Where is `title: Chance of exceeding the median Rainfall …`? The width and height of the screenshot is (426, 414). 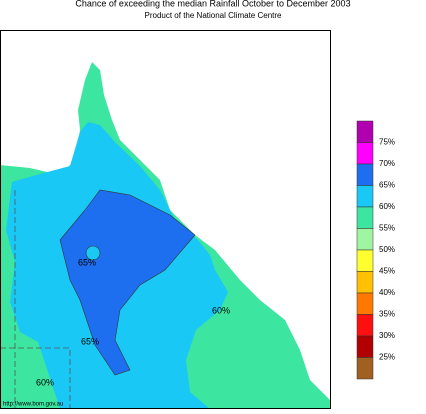 title: Chance of exceeding the median Rainfall … is located at coordinates (212, 4).